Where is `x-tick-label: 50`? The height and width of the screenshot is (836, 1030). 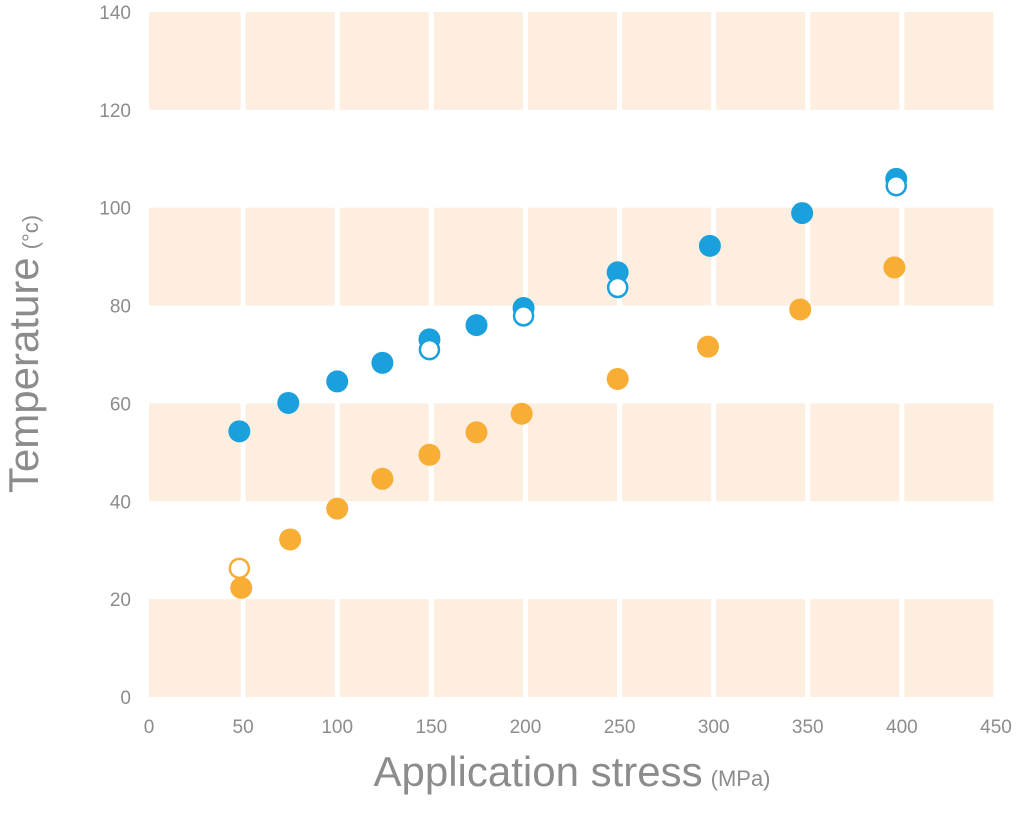
x-tick-label: 50 is located at coordinates (243, 727).